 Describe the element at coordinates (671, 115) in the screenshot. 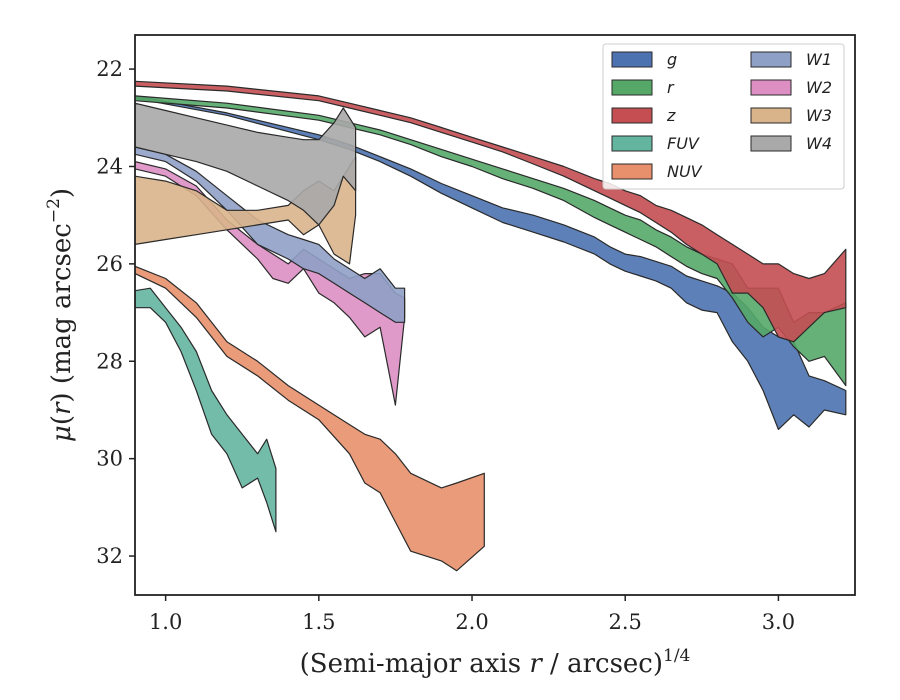

I see `legend-label-z: z` at that location.